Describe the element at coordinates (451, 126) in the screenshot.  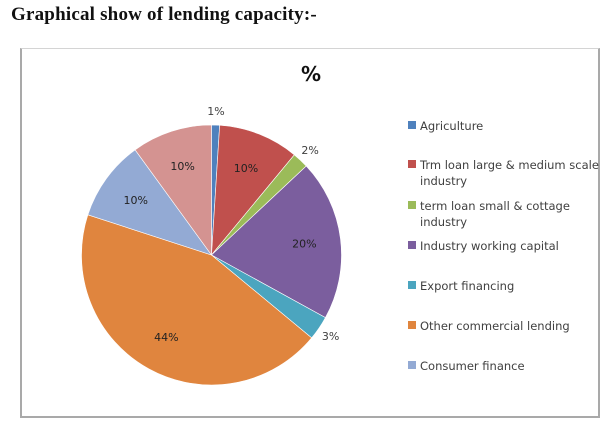
I see `legend-label: Agriculture` at that location.